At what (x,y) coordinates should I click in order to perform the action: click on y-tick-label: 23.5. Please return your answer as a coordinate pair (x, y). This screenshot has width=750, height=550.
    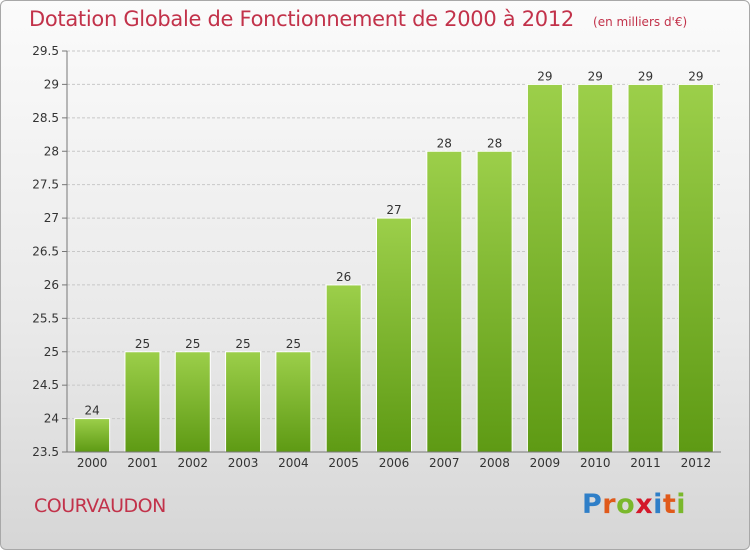
    Looking at the image, I should click on (45, 452).